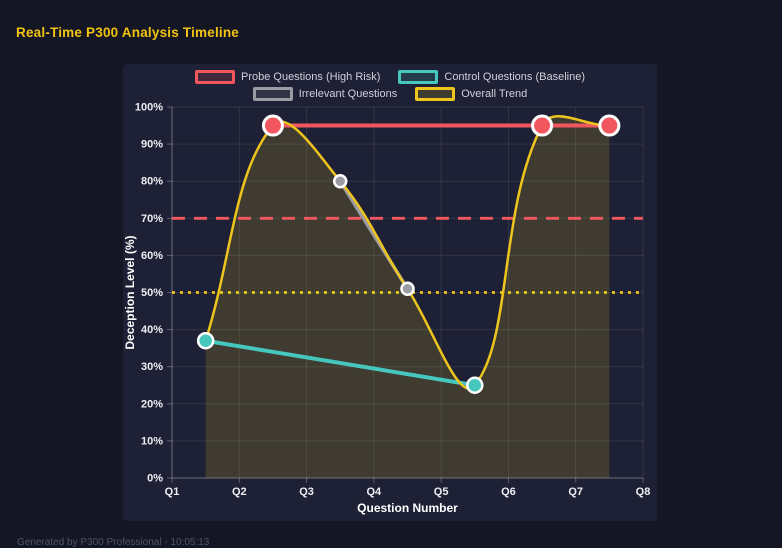 The height and width of the screenshot is (548, 782). Describe the element at coordinates (152, 182) in the screenshot. I see `y-tick-label: 80%` at that location.